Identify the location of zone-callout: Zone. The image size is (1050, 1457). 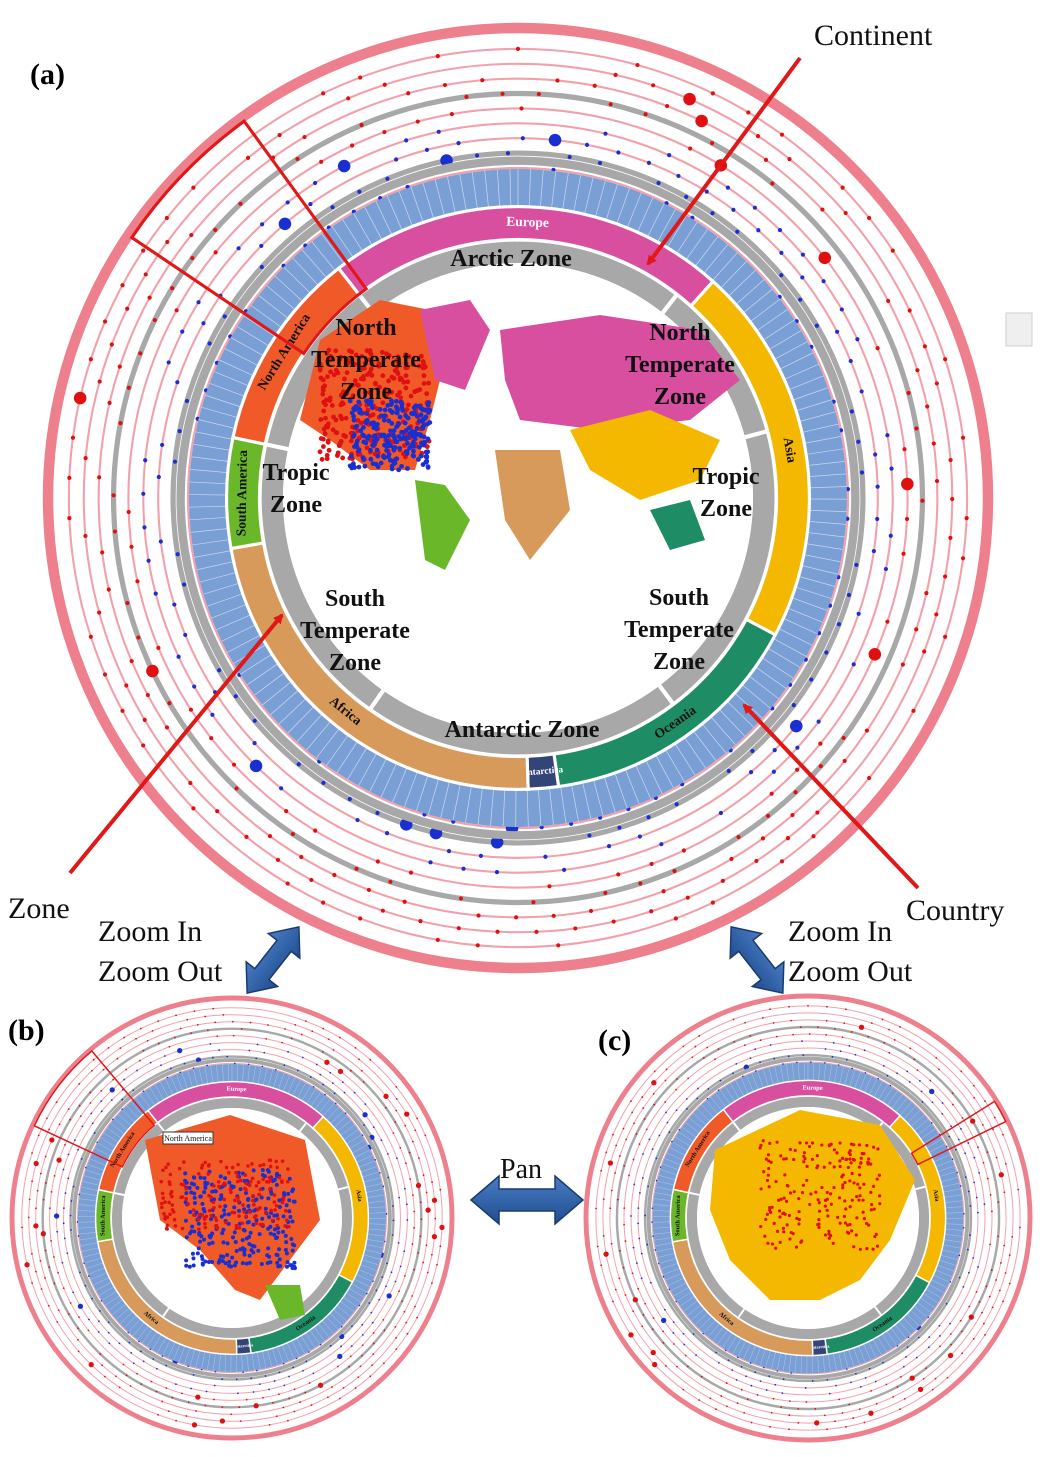
(39, 908).